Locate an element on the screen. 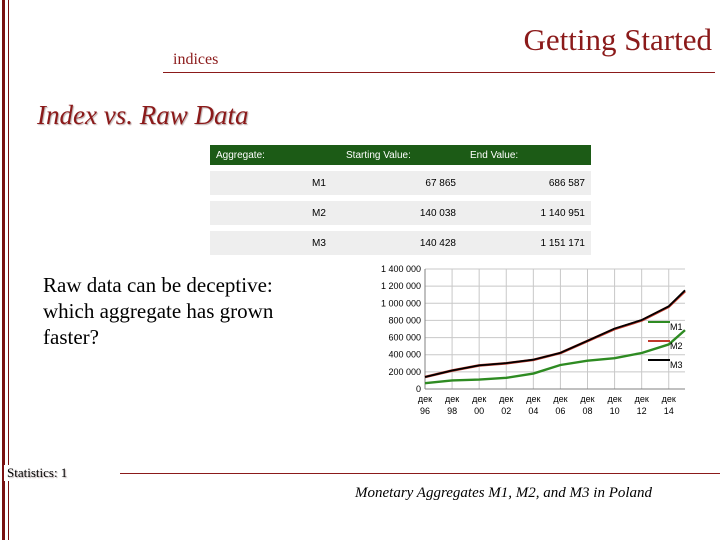  y-tick-label: 400 000 is located at coordinates (404, 355).